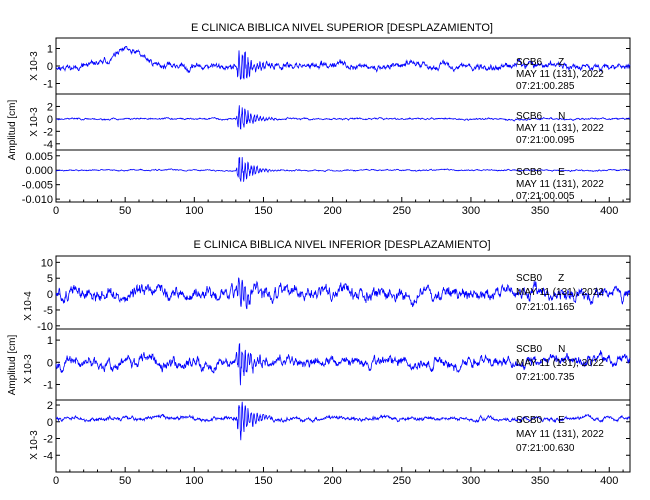 This screenshot has width=650, height=500. Describe the element at coordinates (545, 448) in the screenshot. I see `record-time: 07:21:00.630` at that location.